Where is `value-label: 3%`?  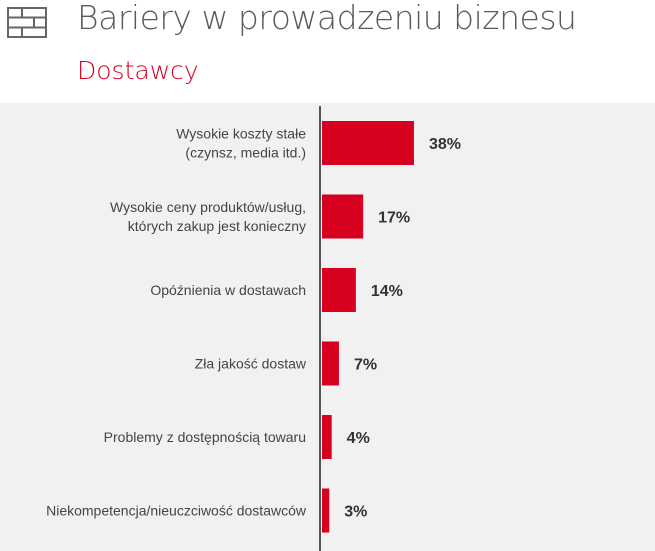
value-label: 3% is located at coordinates (355, 512).